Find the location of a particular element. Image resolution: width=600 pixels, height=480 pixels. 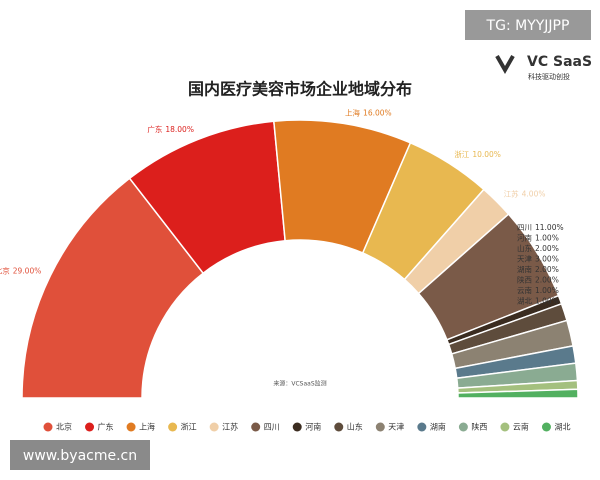

label-value: 11.00% is located at coordinates (549, 227).